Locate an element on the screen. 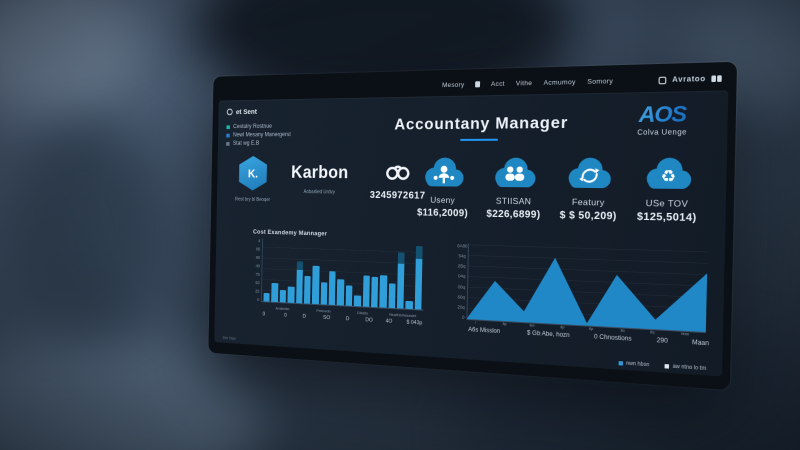  legend-item: Cestulry Rostnue is located at coordinates (291, 126).